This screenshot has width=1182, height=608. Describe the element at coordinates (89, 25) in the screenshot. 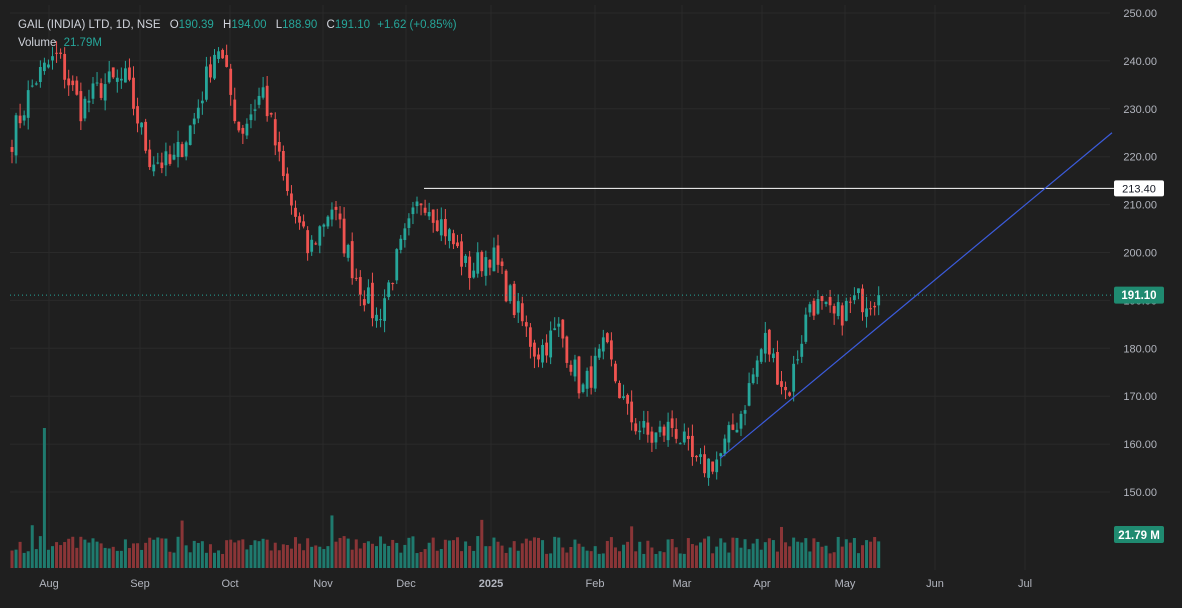

I see `symbol-title: GAIL (INDIA) LTD, 1D, NSE` at that location.